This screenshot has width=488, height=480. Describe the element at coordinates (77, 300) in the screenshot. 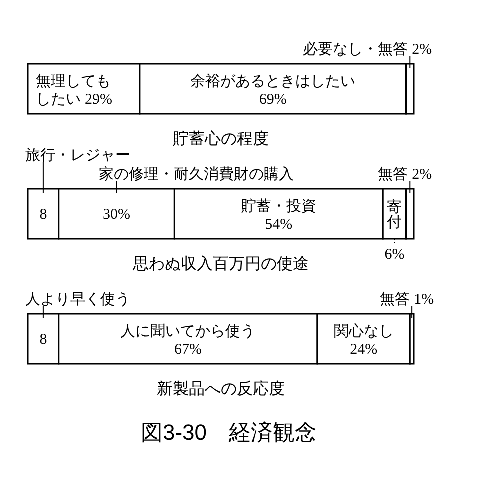

I see `series-label: 人より早く使う` at that location.